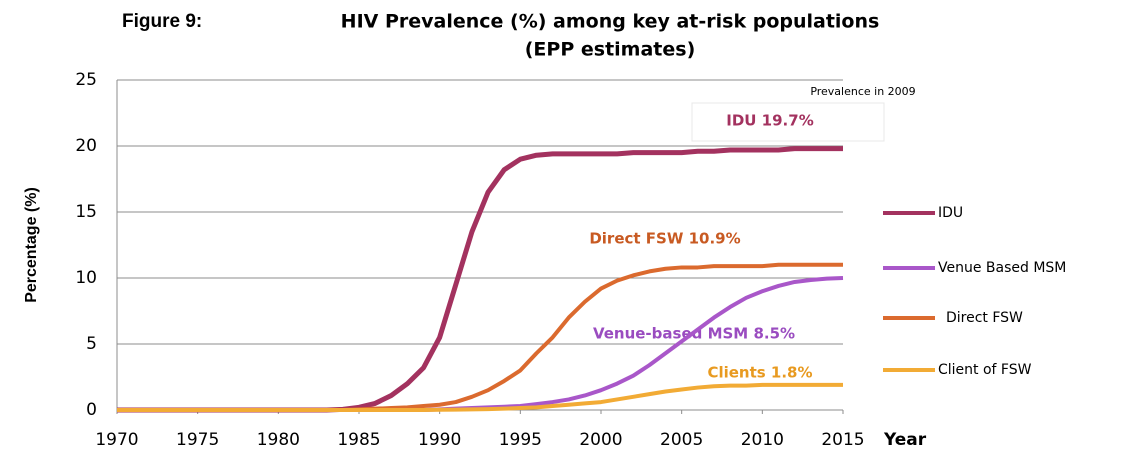  I want to click on y-tick-label: 0, so click(91, 410).